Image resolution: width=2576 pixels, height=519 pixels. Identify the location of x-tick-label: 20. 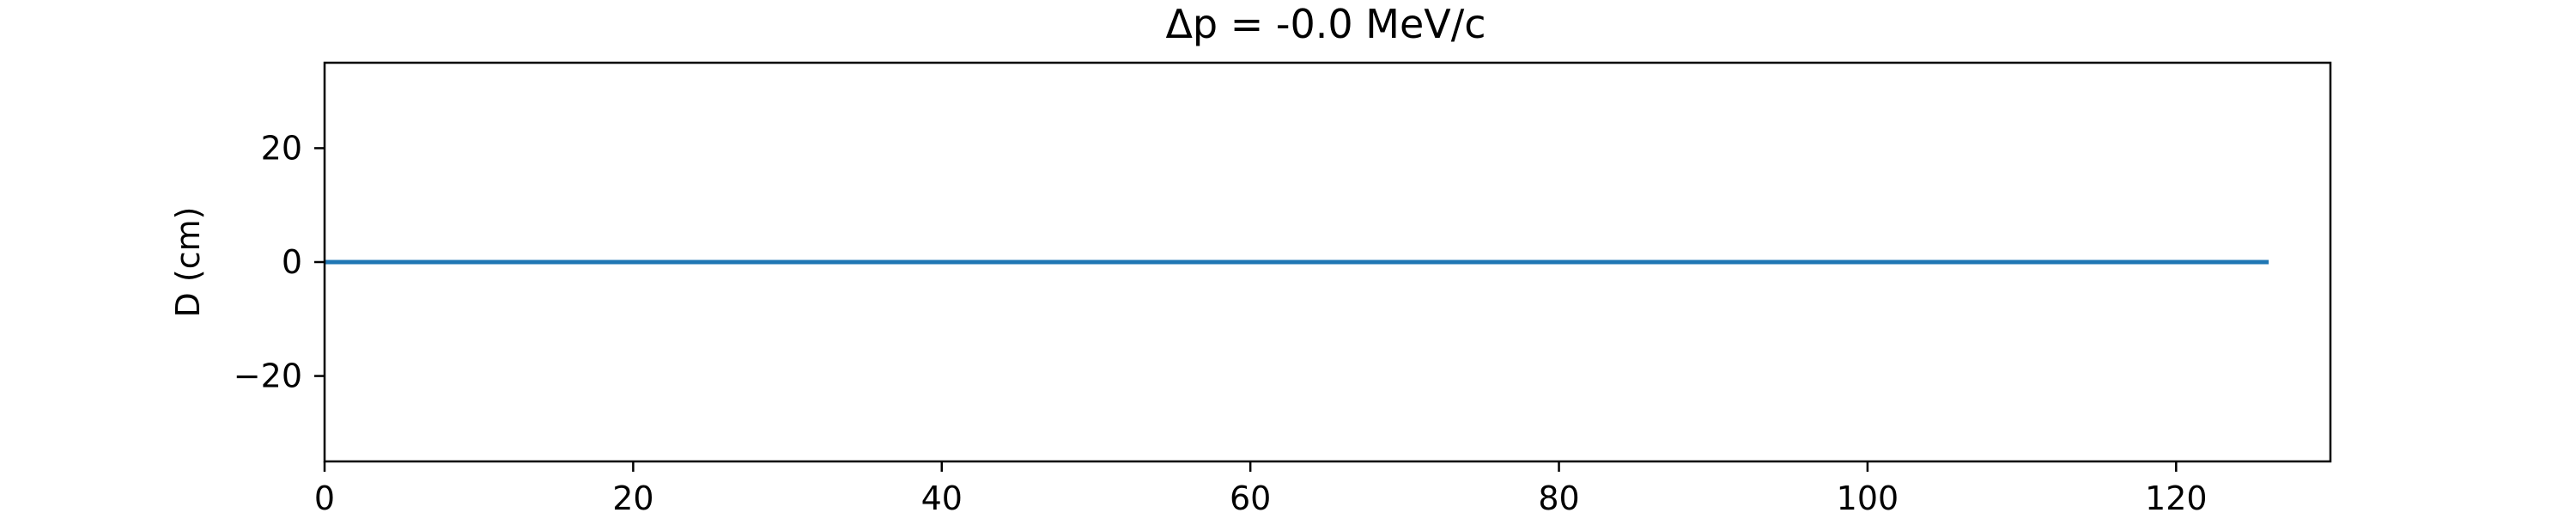
(632, 497).